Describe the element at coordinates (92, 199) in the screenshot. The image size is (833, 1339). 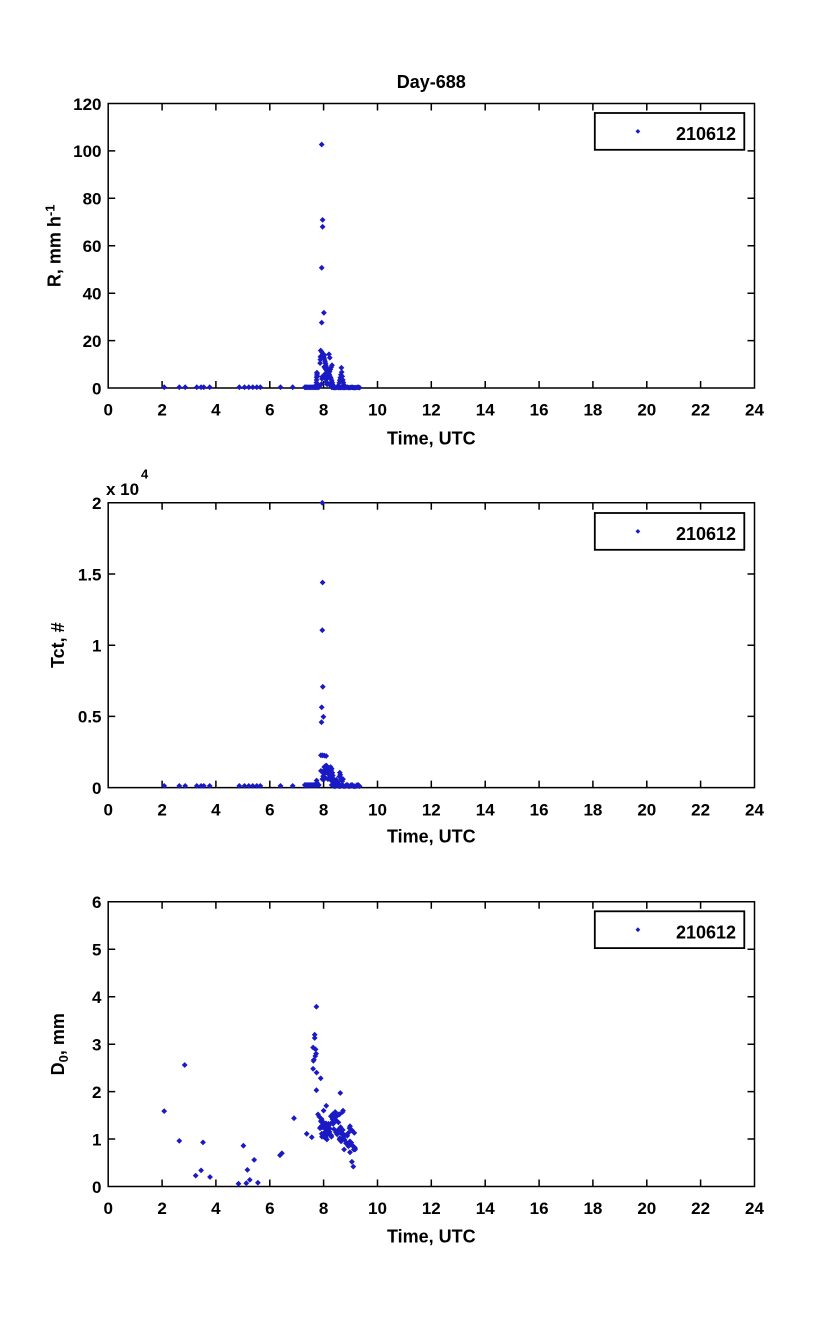
I see `svg-text: 80` at that location.